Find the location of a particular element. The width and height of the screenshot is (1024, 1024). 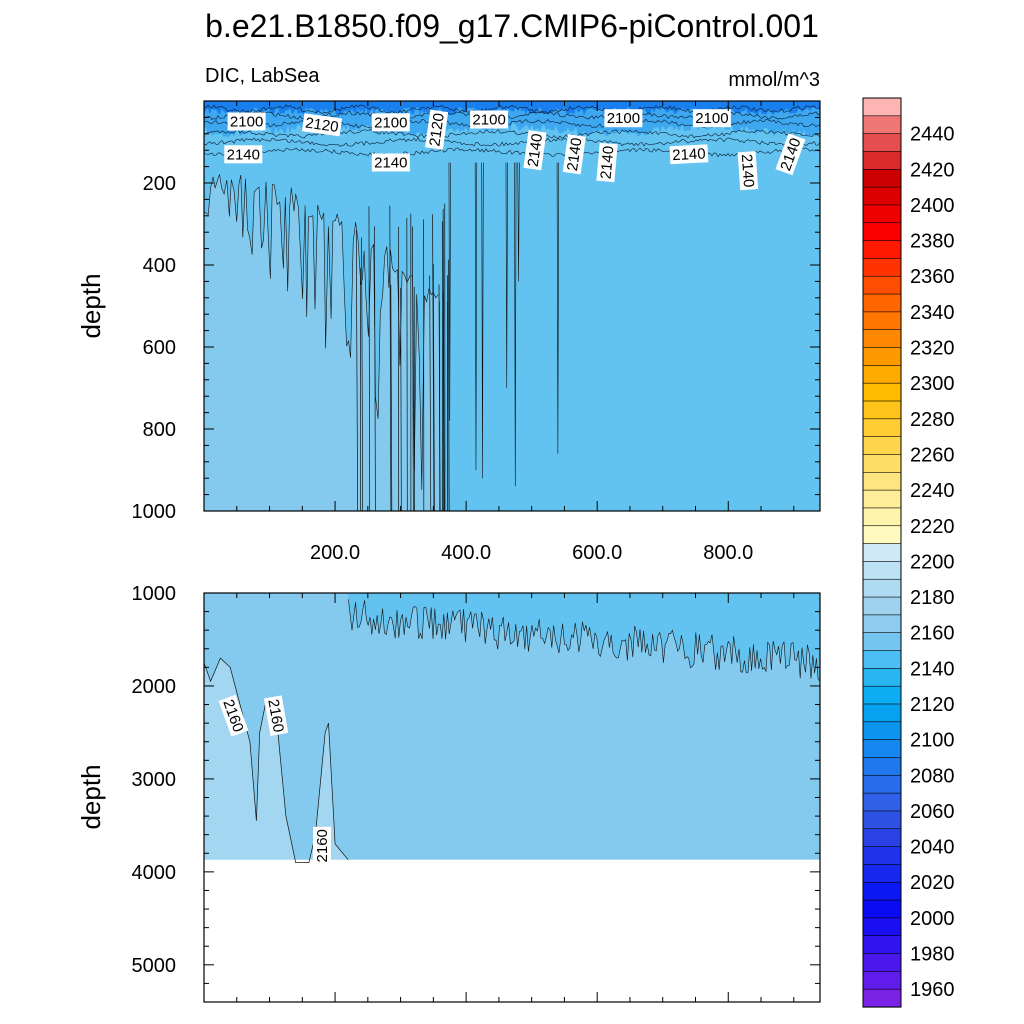

y-tick-label: 4000 is located at coordinates (154, 873).